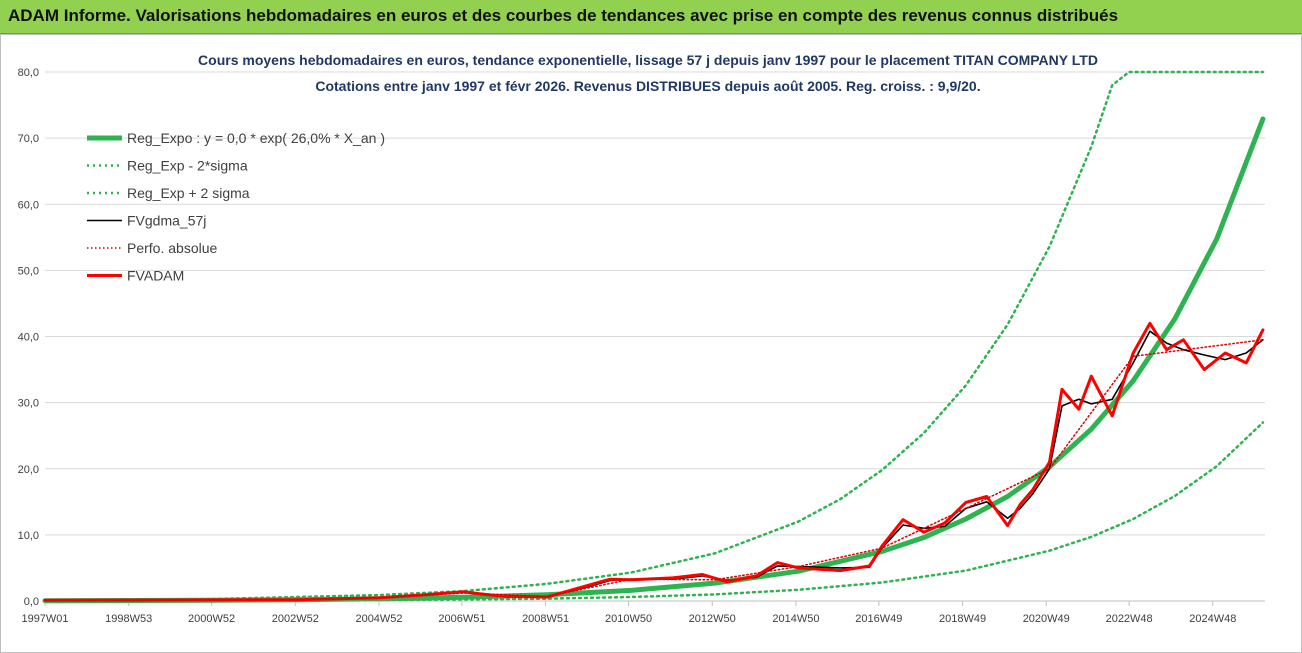  Describe the element at coordinates (28, 338) in the screenshot. I see `y-tick-label: 40,0` at that location.